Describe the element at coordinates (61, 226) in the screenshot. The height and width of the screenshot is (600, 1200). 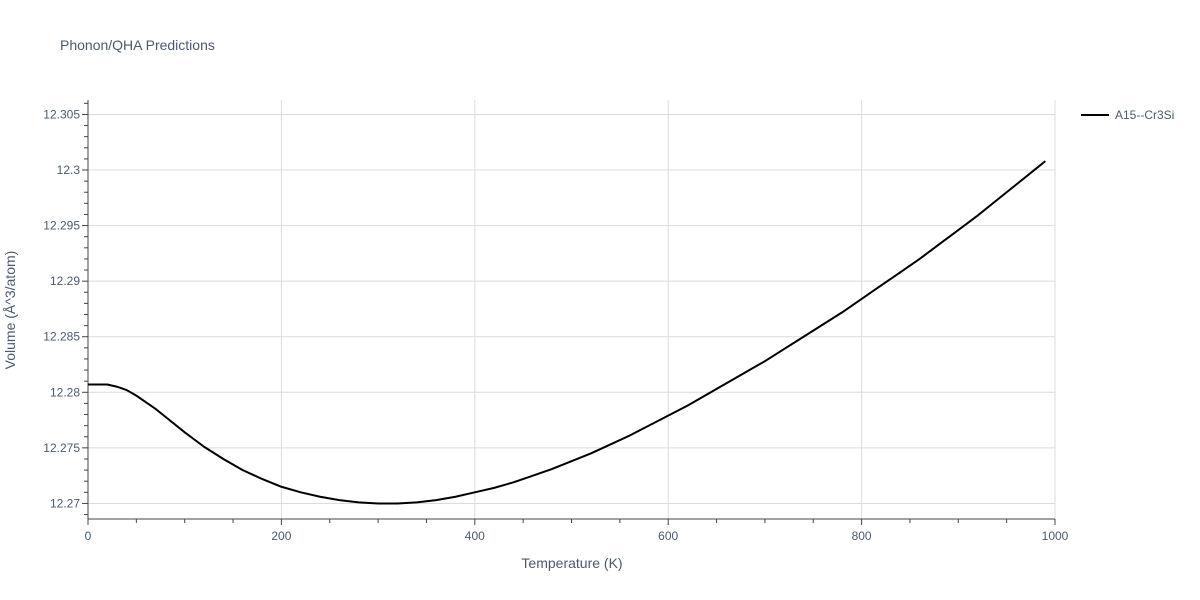
I see `y-tick-label: 12.295` at that location.